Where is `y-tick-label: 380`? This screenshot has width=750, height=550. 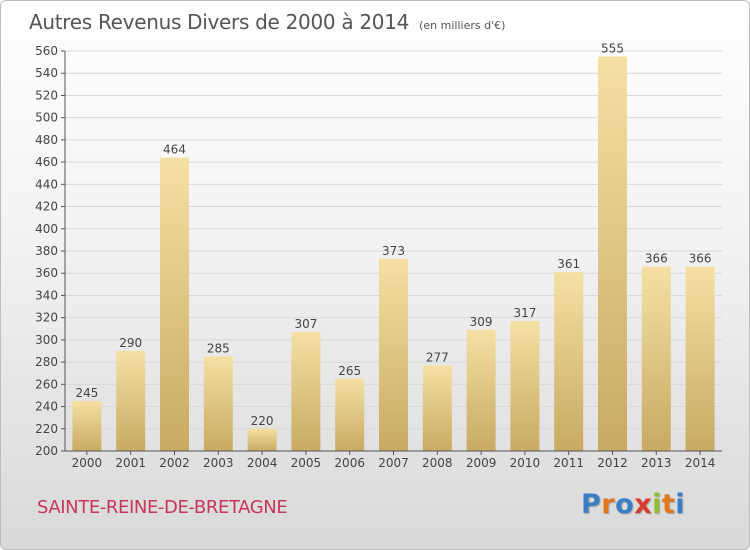 y-tick-label: 380 is located at coordinates (46, 251).